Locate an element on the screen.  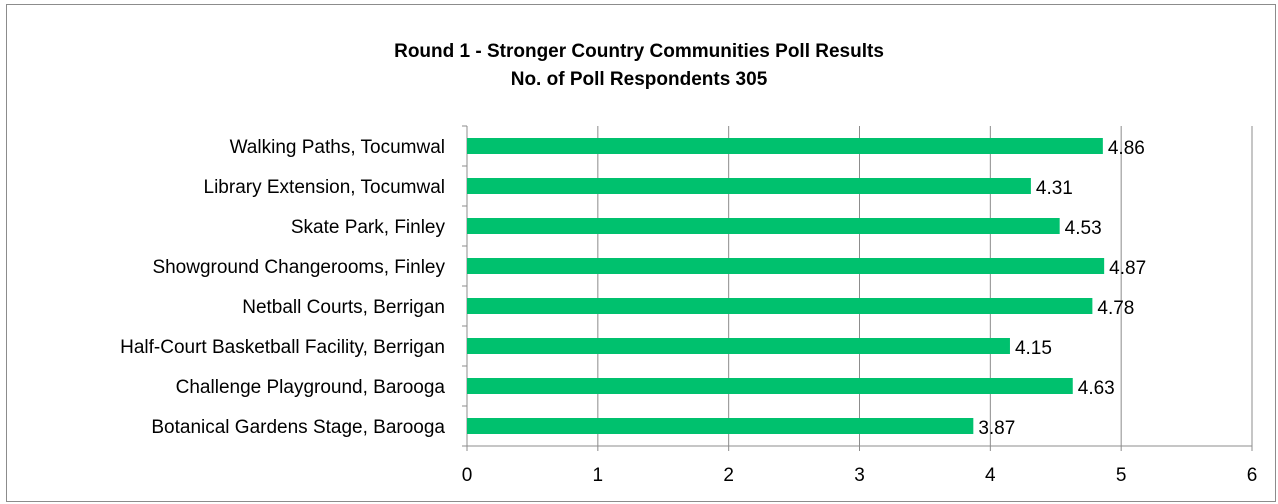
data-label: 4.78 is located at coordinates (1115, 308).